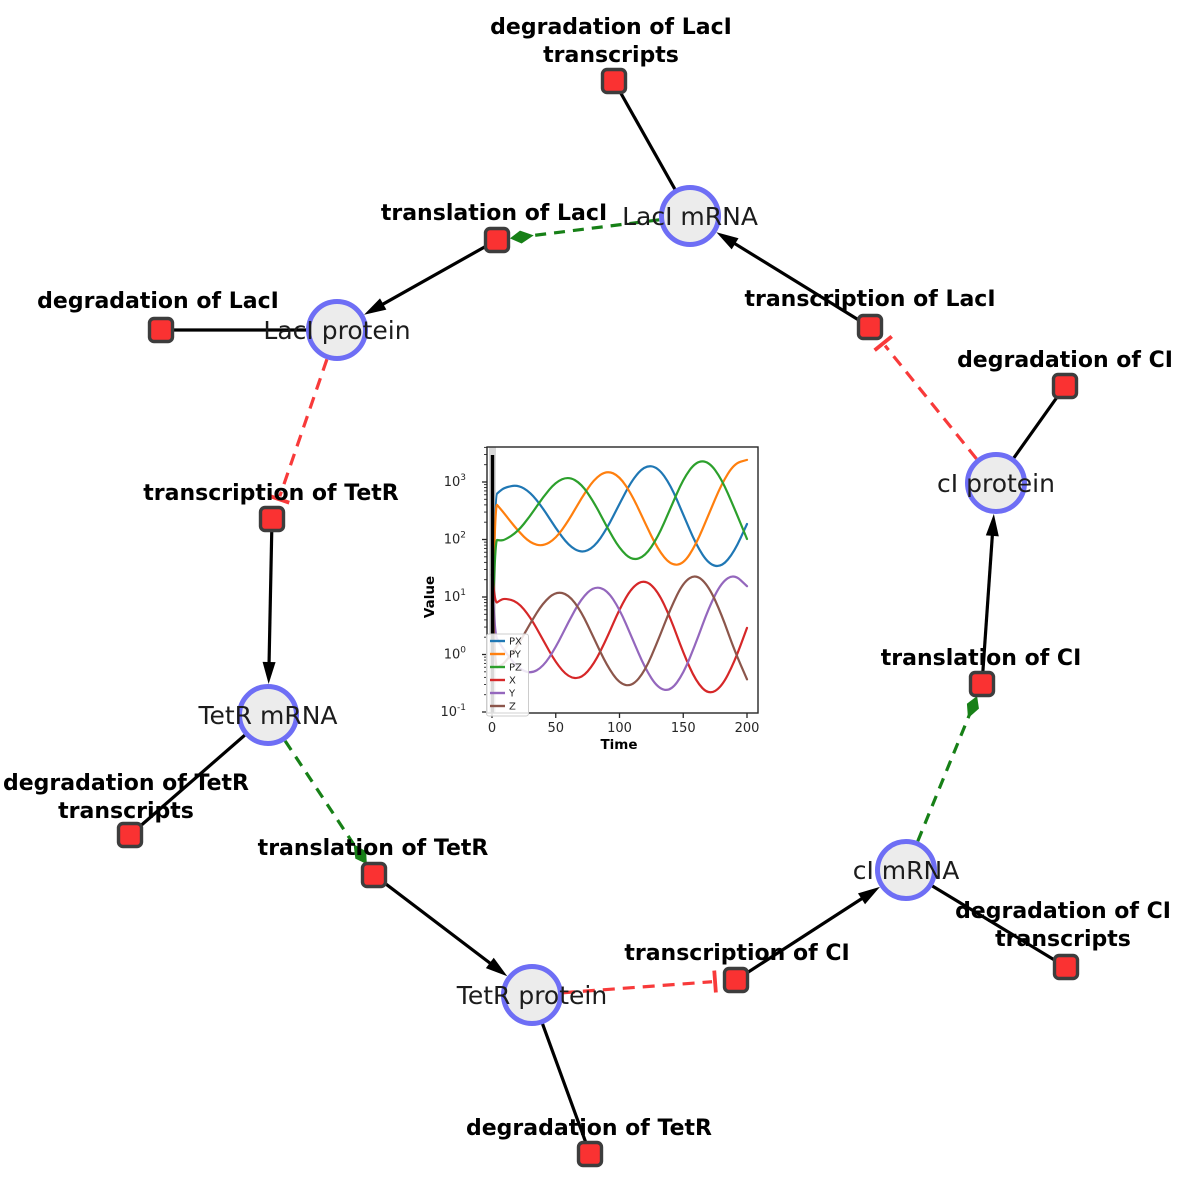 This screenshot has width=1189, height=1200. I want to click on edge-tl_cI-cI_protein, so click(989, 599).